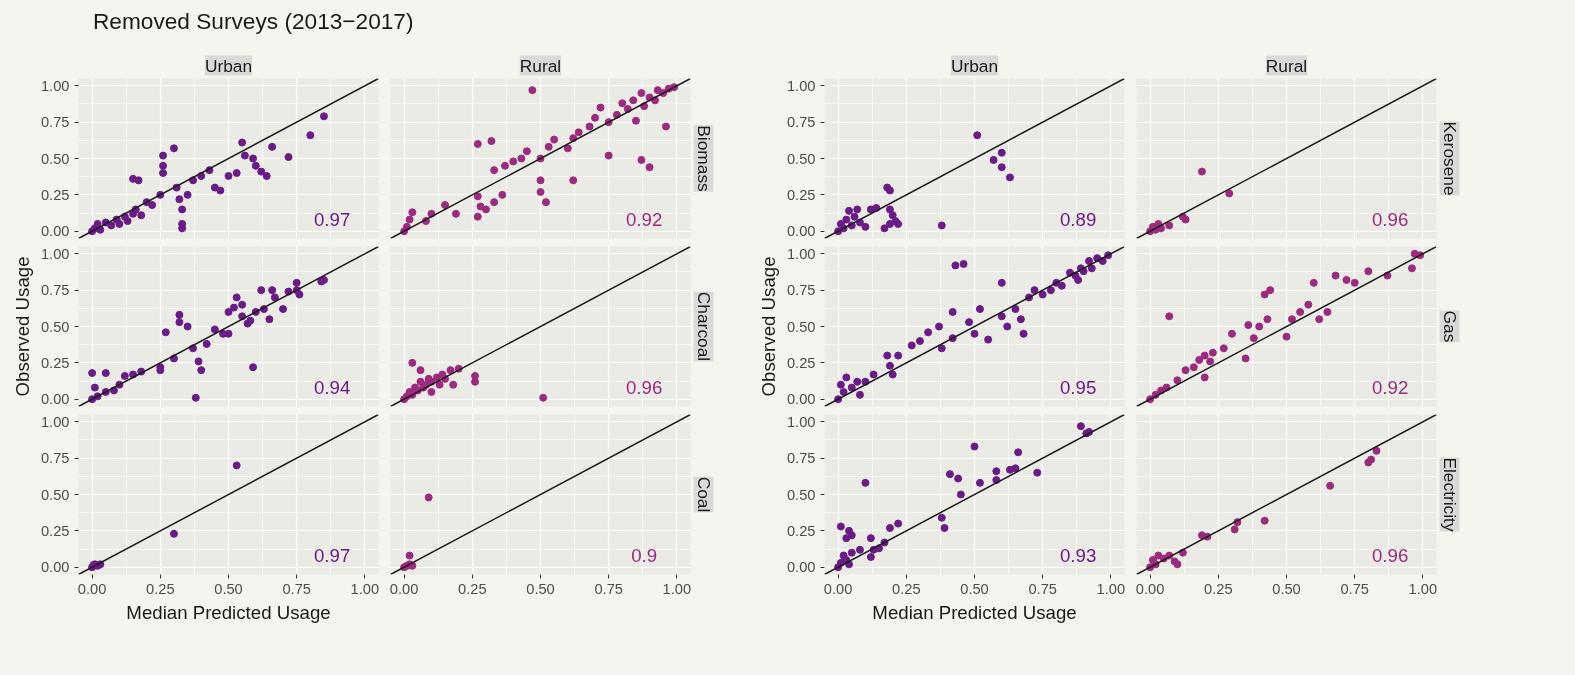  I want to click on text: Removed Surveys (2013−2017), so click(253, 21).